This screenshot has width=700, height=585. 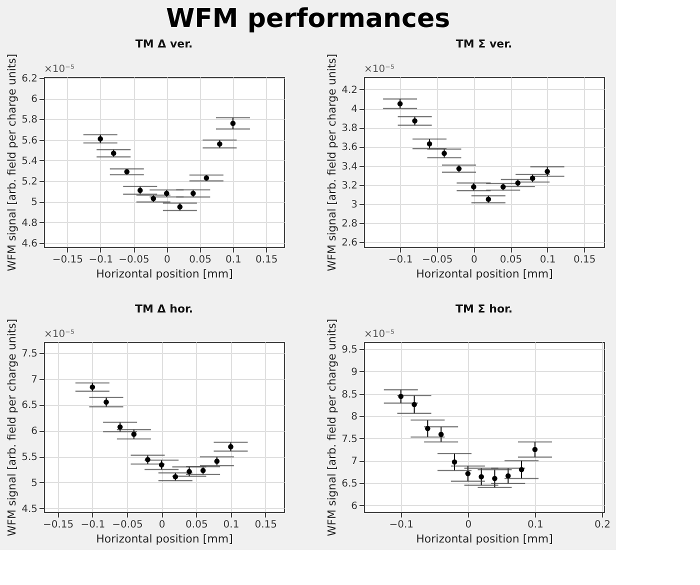 What do you see at coordinates (30, 120) in the screenshot?
I see `y-tick-label: 5.8` at bounding box center [30, 120].